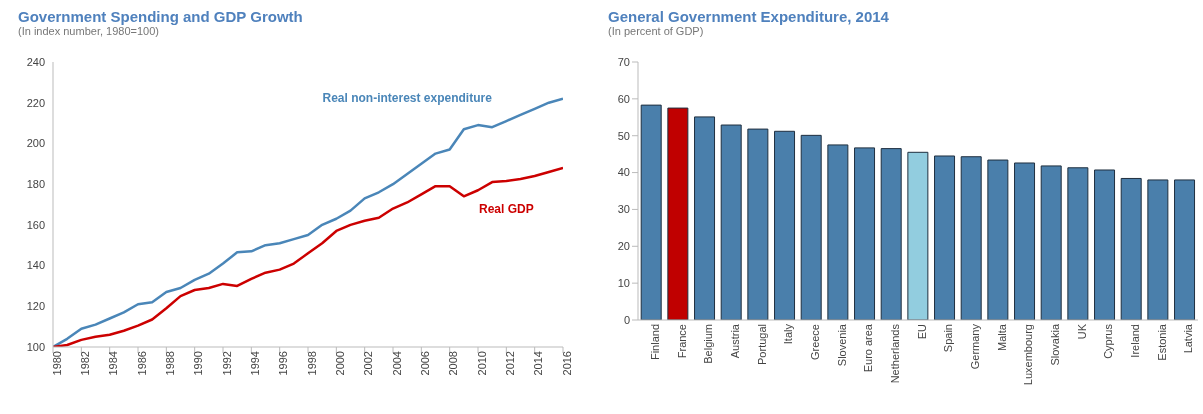 The width and height of the screenshot is (1203, 414). What do you see at coordinates (35, 102) in the screenshot?
I see `y-tick-label: 220` at bounding box center [35, 102].